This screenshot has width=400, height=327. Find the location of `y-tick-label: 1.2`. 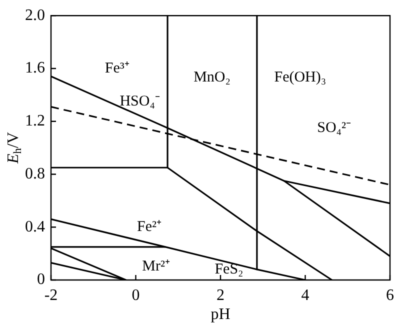

y-tick-label: 1.2 is located at coordinates (35, 121).